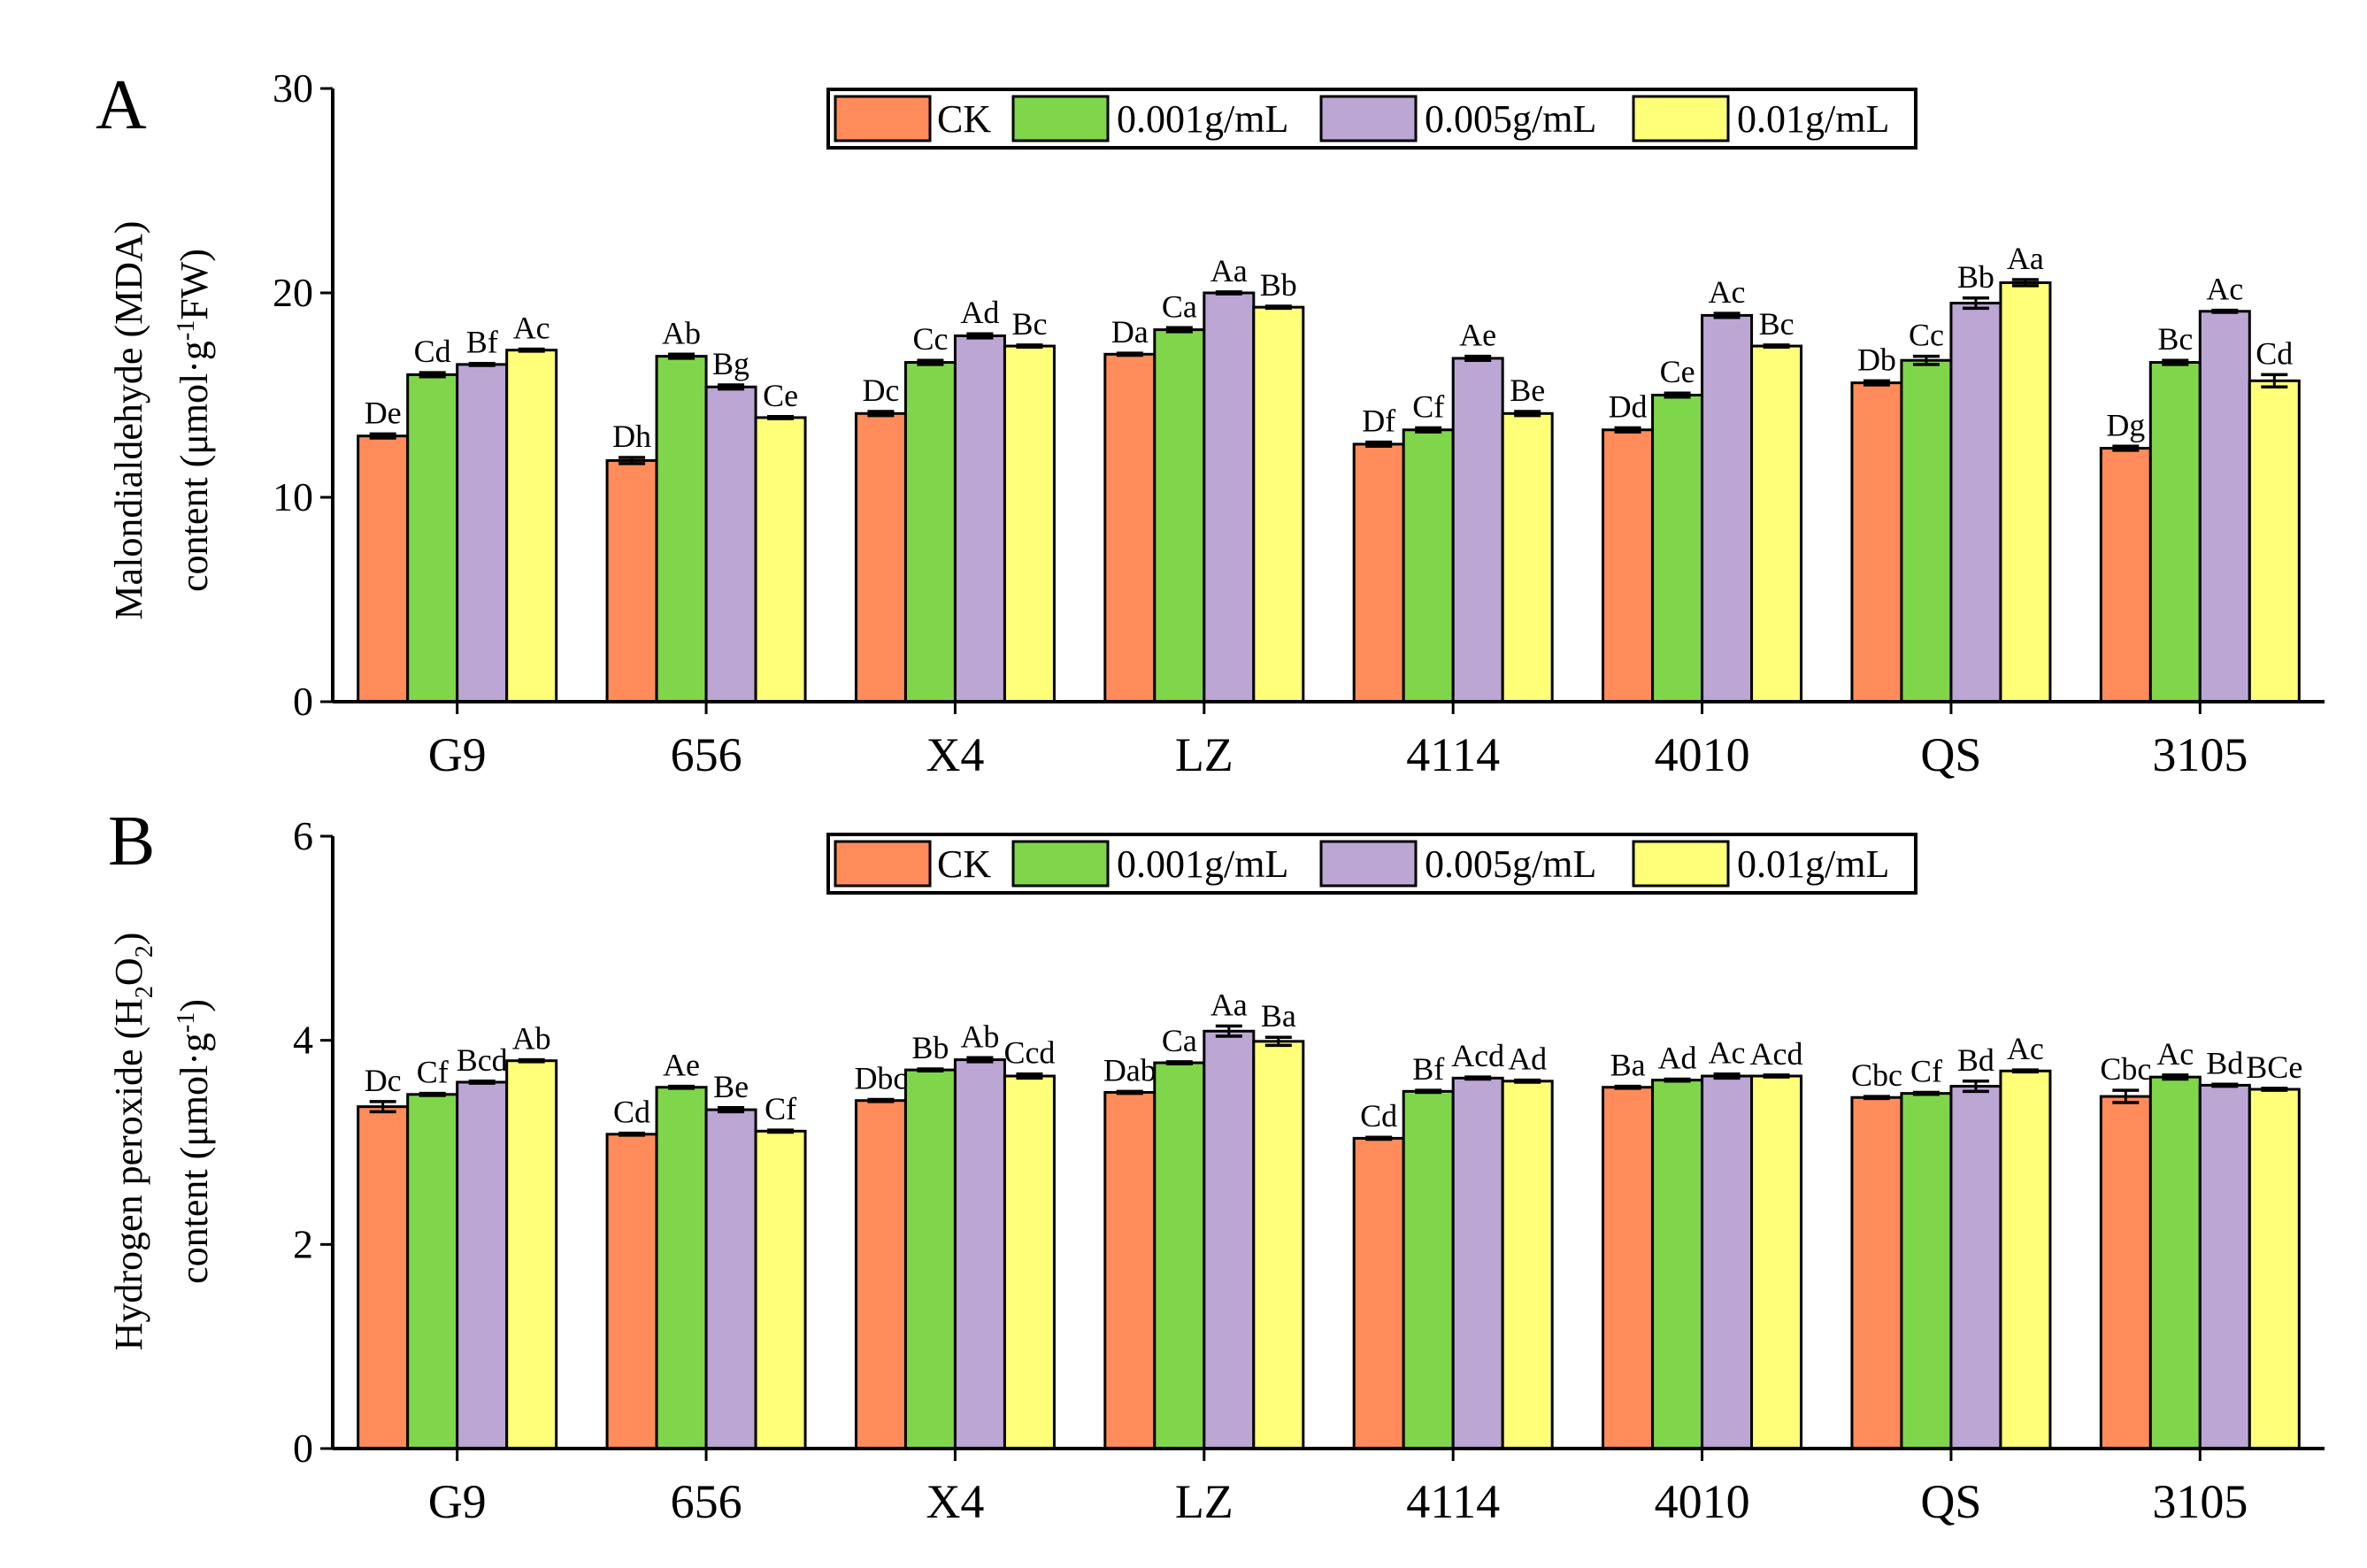  Describe the element at coordinates (964, 119) in the screenshot. I see `legend-label-ck: CK` at that location.